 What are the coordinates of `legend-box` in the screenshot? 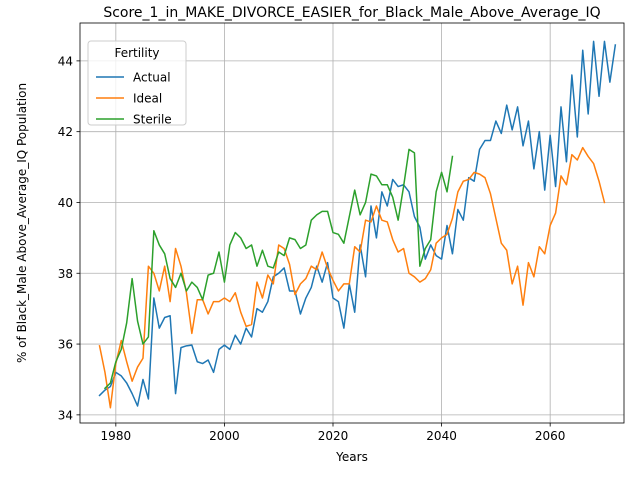 It's located at (137, 83).